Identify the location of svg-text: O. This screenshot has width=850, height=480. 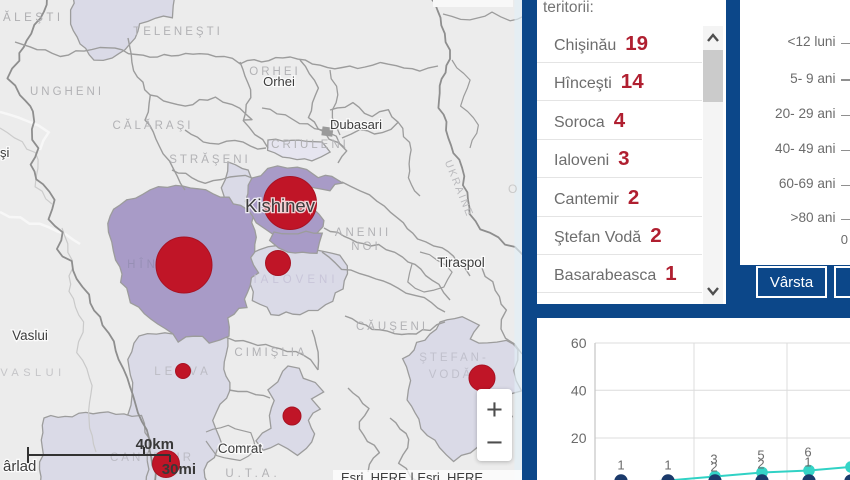
(512, 189).